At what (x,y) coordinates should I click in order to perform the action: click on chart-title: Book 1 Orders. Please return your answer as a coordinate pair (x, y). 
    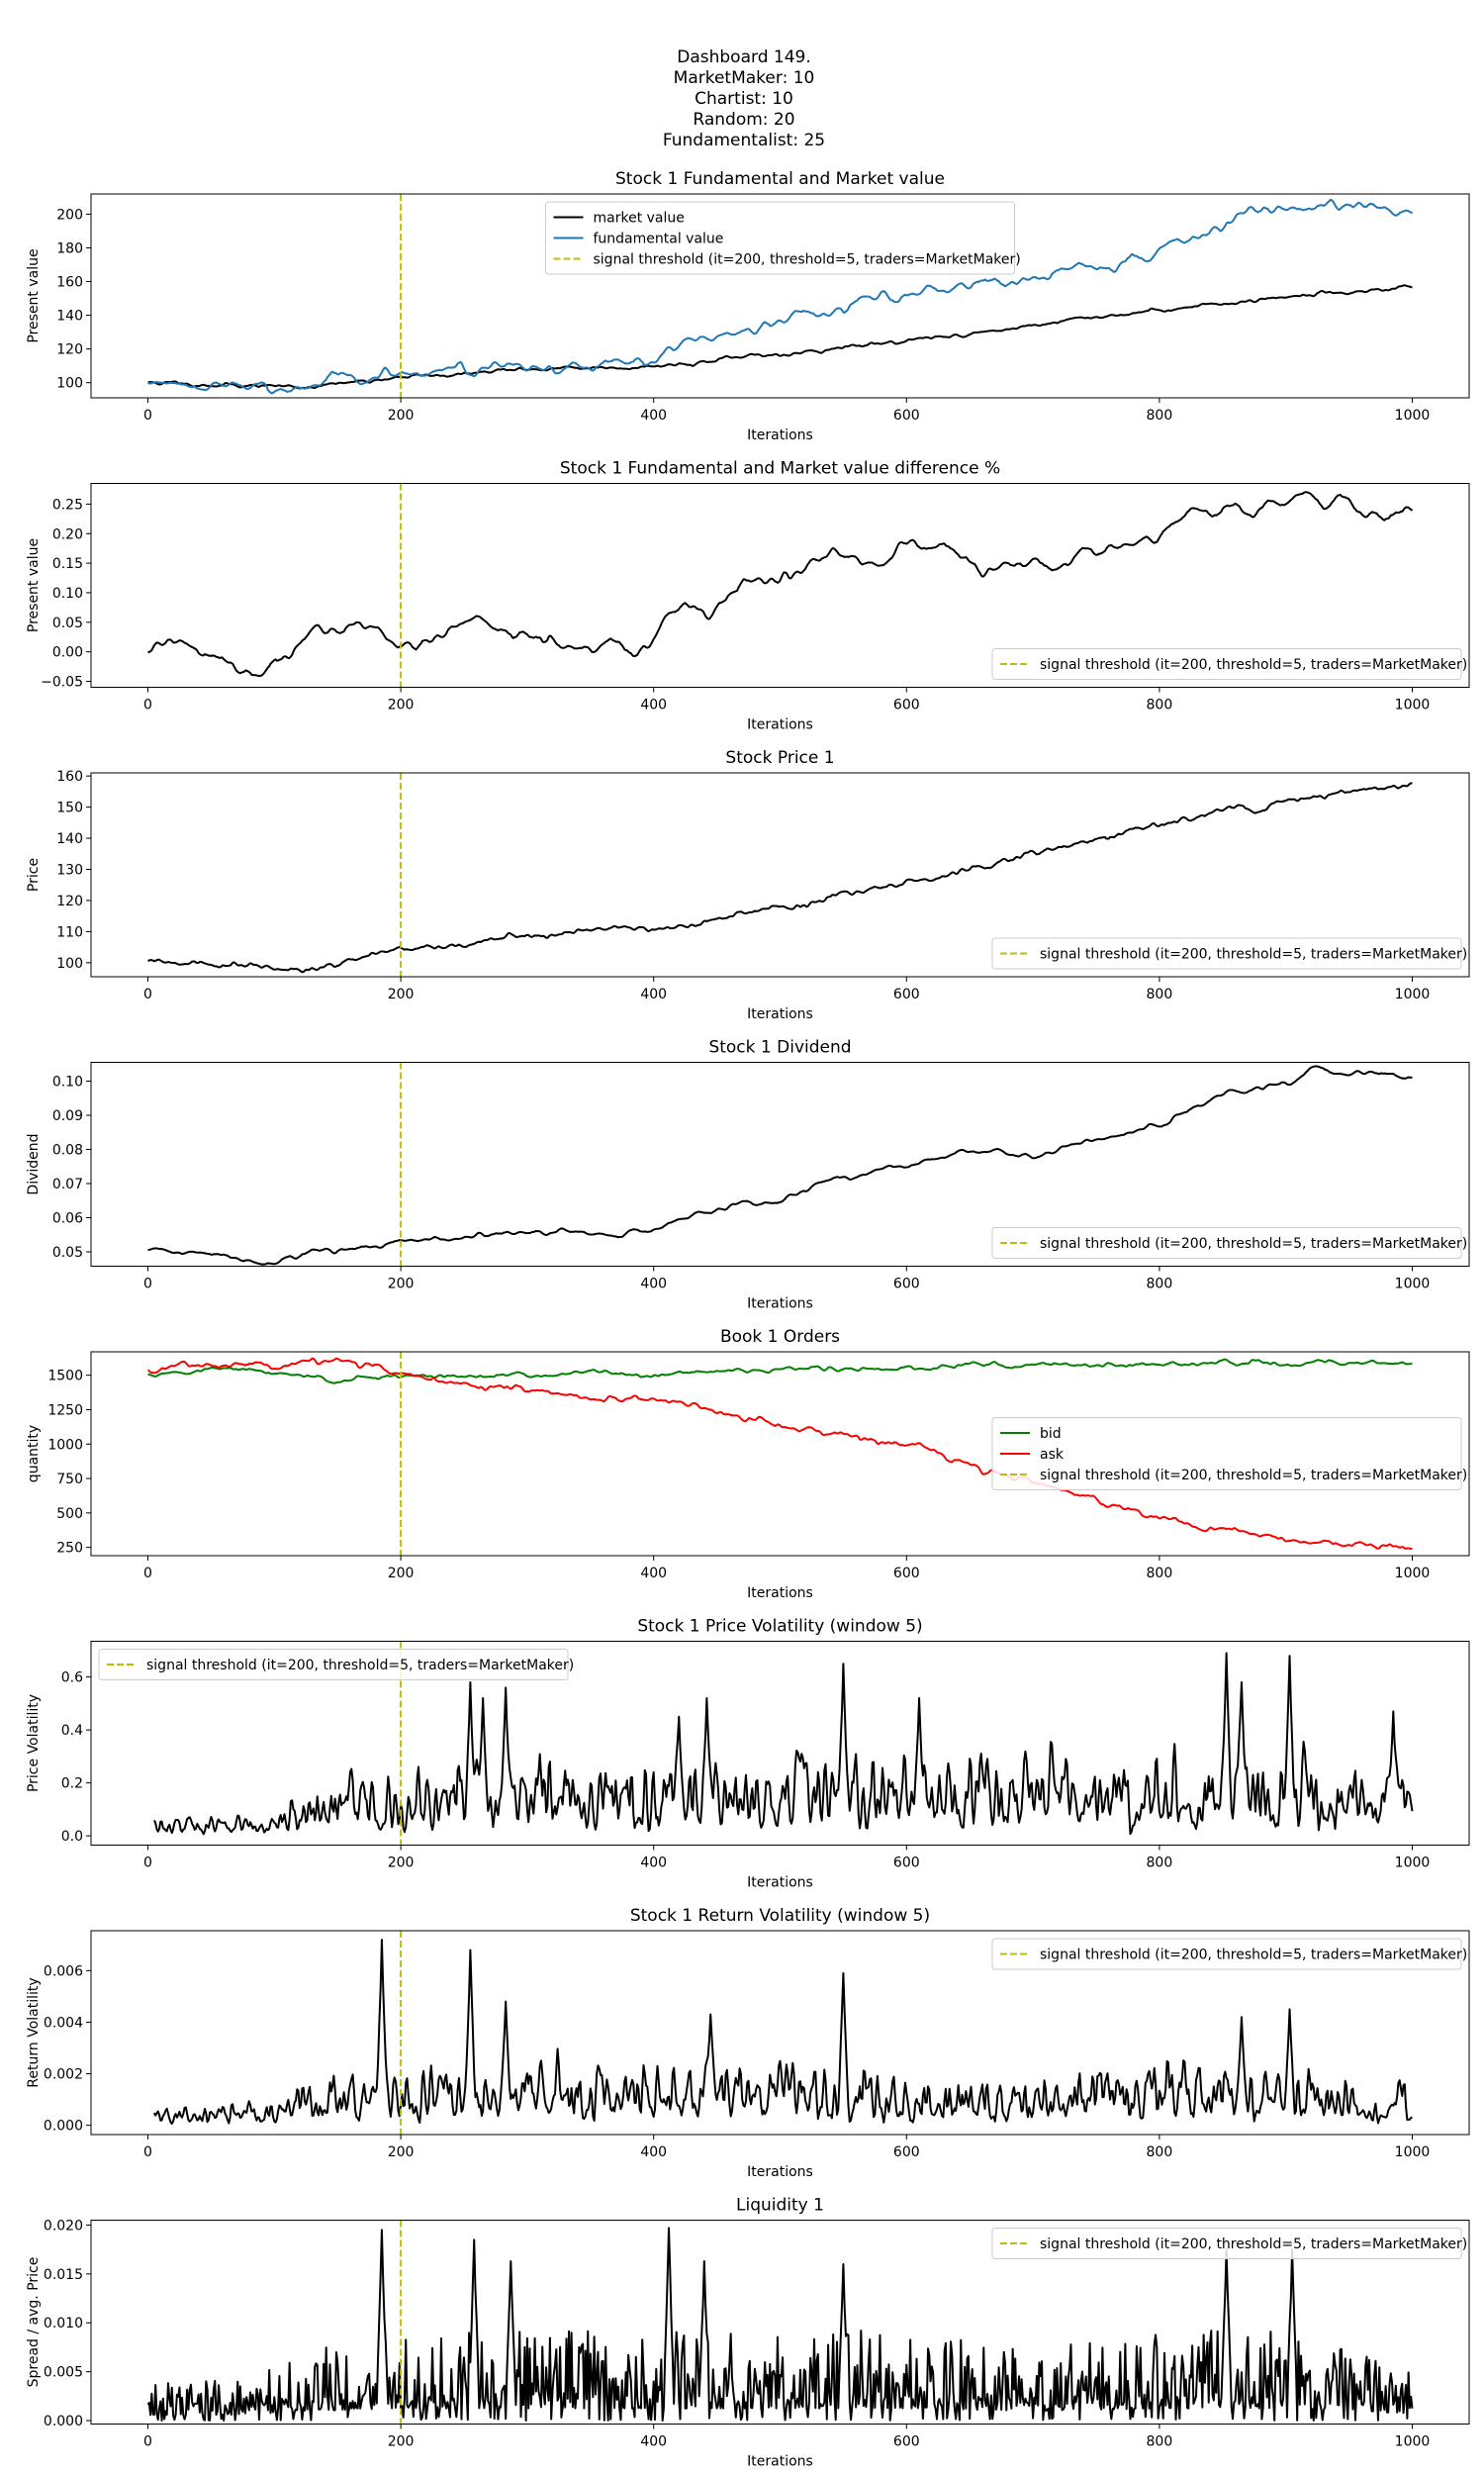
    Looking at the image, I should click on (780, 1337).